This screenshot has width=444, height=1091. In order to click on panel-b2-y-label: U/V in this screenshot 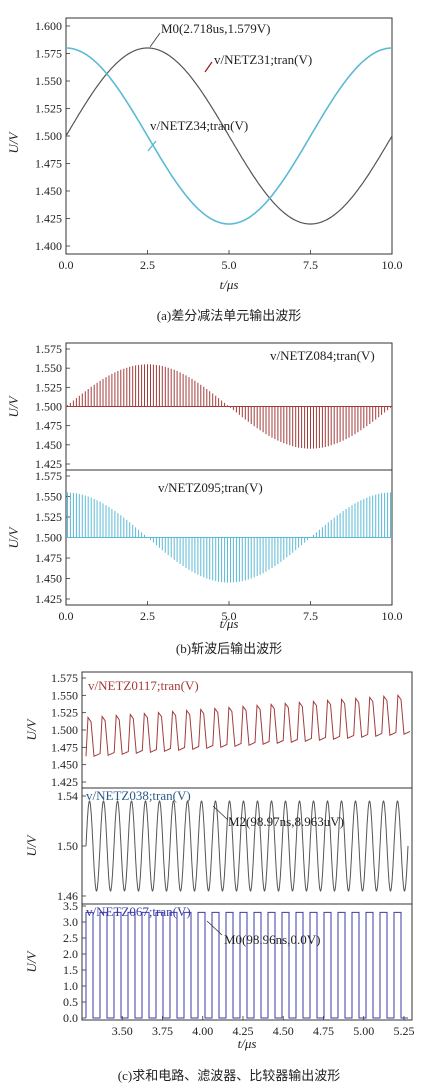, I will do `click(13, 536)`.